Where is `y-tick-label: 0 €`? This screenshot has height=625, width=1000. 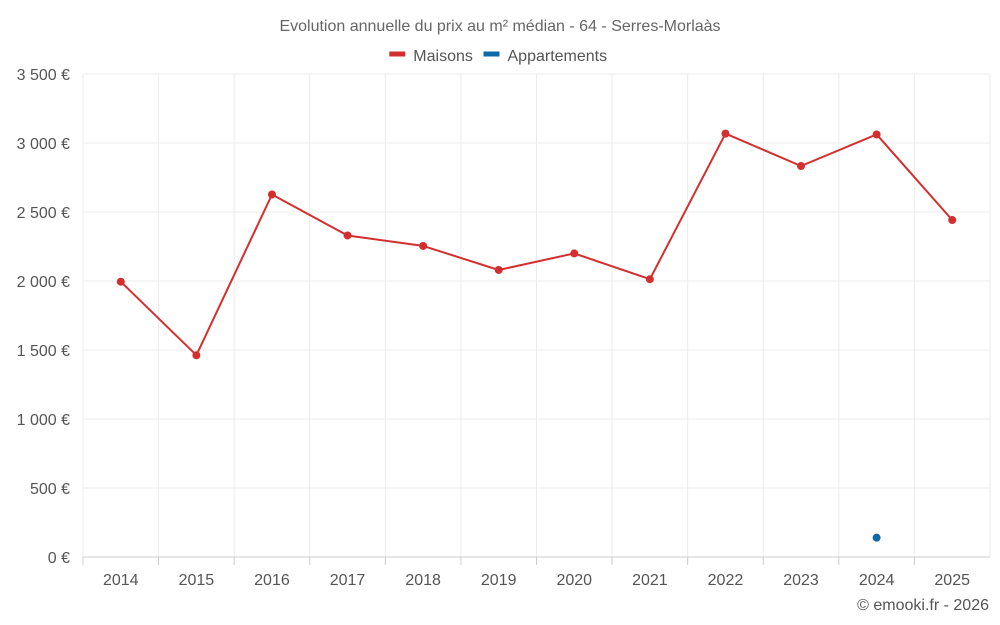
y-tick-label: 0 € is located at coordinates (59, 558).